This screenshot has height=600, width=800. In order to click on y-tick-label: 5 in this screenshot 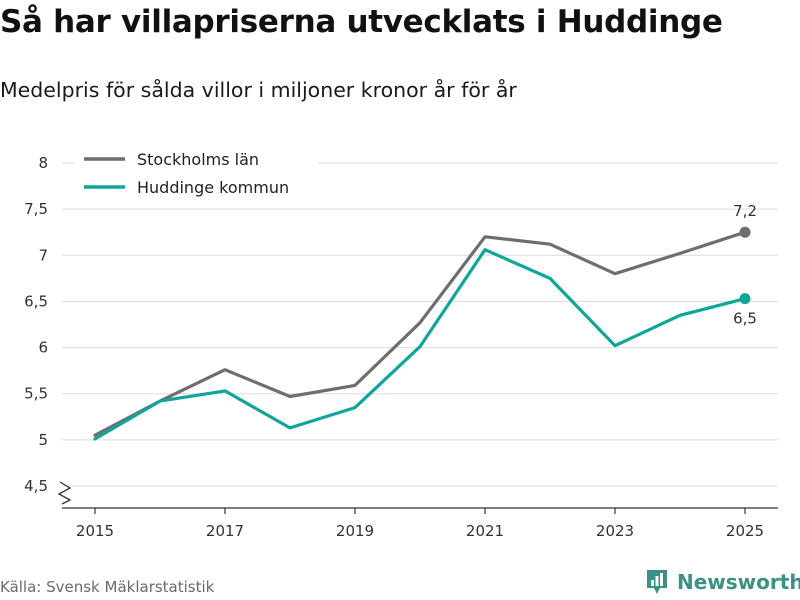, I will do `click(43, 440)`.